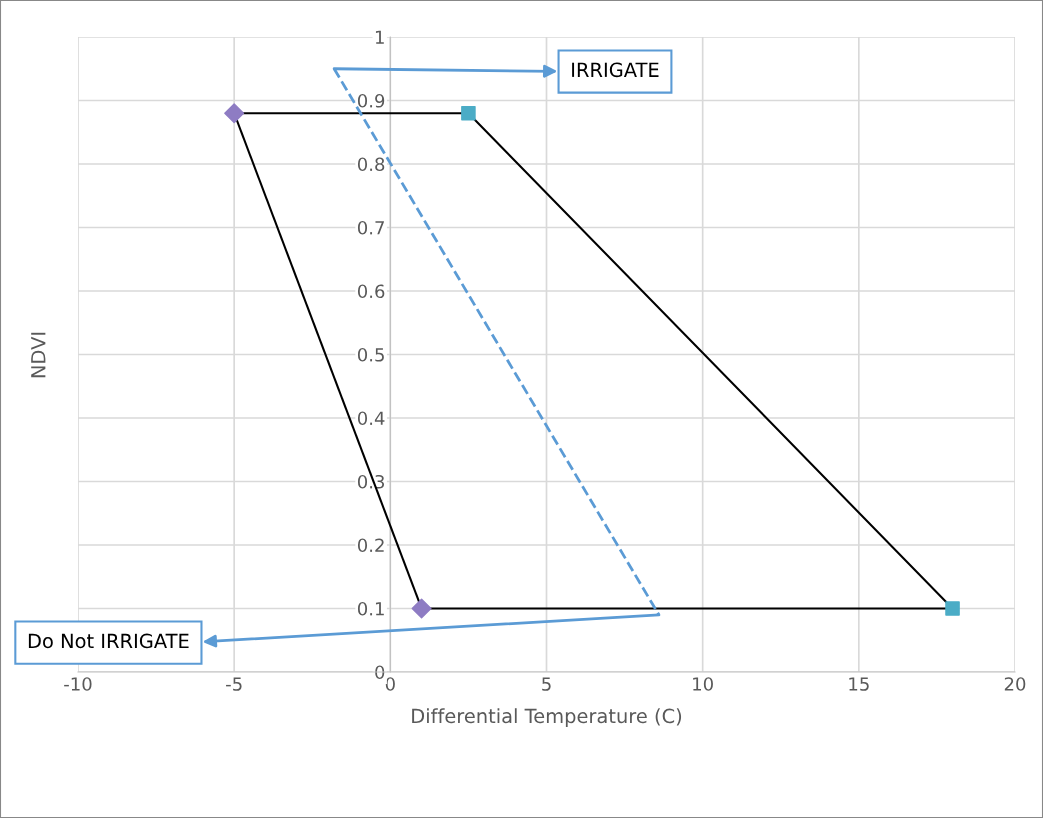 The image size is (1043, 818). Describe the element at coordinates (370, 354) in the screenshot. I see `y-tick-label: 0.5` at that location.